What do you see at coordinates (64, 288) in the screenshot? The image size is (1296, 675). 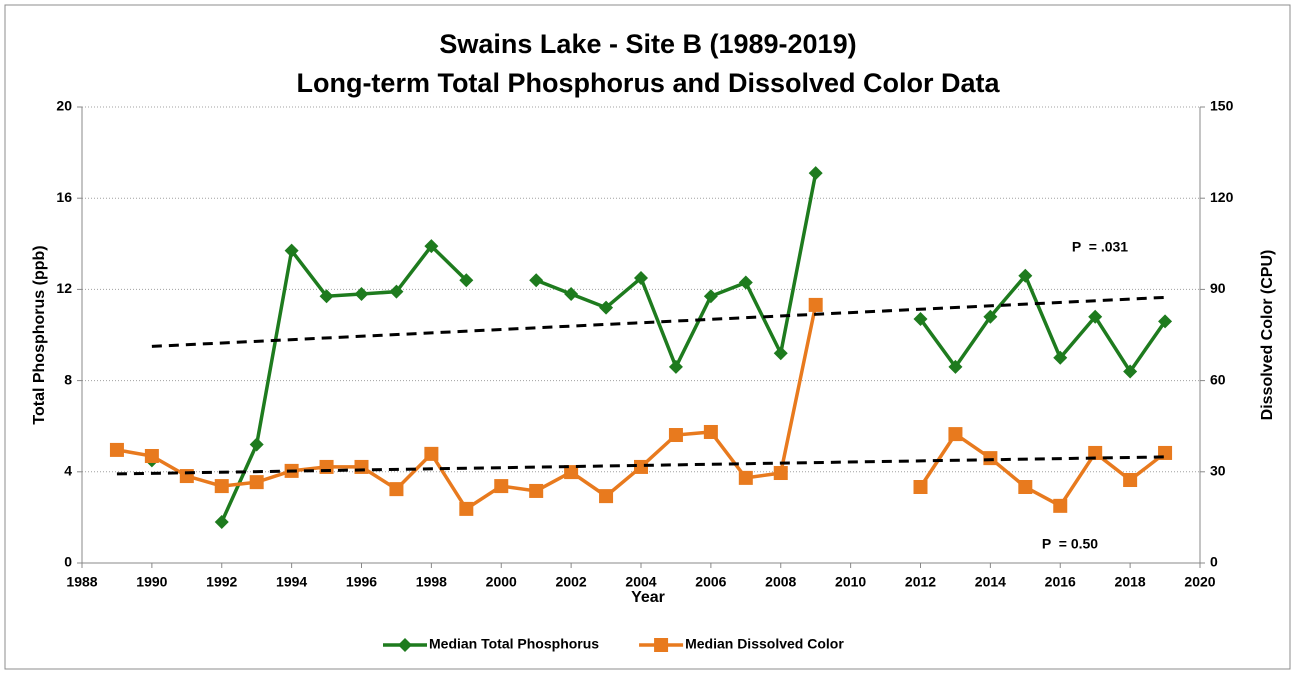 I see `y-tick-label: 12` at bounding box center [64, 288].